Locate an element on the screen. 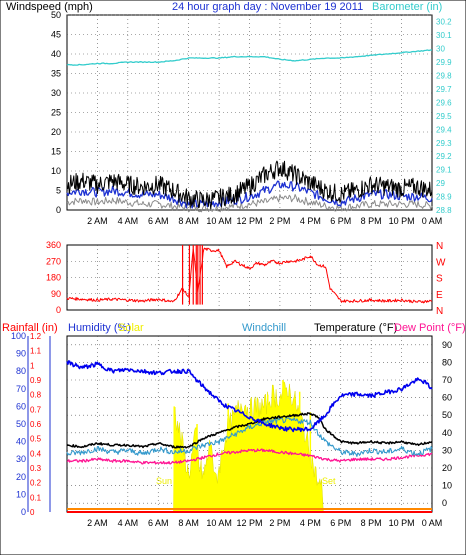 The image size is (466, 555). direction-y-tick-label: 270 is located at coordinates (53, 261).